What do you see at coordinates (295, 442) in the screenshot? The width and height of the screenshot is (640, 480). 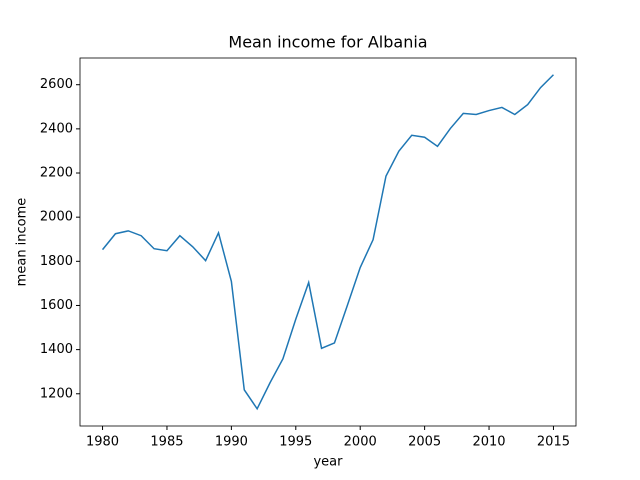 I see `x-tick-label: 1995` at bounding box center [295, 442].